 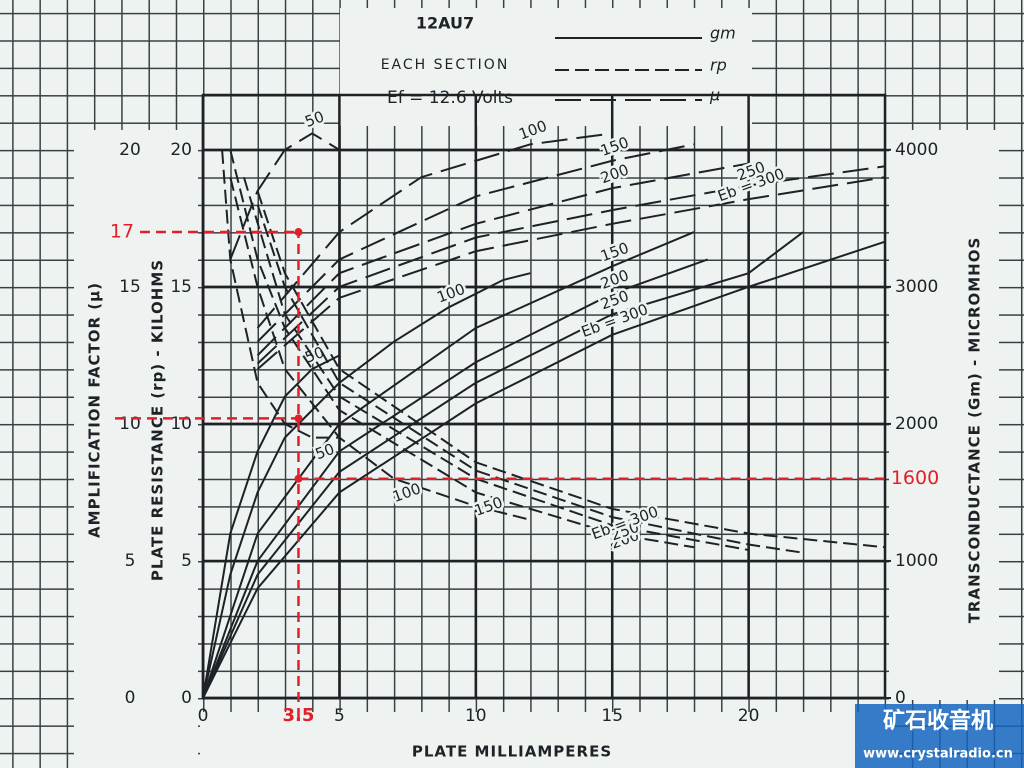 What do you see at coordinates (130, 561) in the screenshot?
I see `y-outer-tick-label: 5` at bounding box center [130, 561].